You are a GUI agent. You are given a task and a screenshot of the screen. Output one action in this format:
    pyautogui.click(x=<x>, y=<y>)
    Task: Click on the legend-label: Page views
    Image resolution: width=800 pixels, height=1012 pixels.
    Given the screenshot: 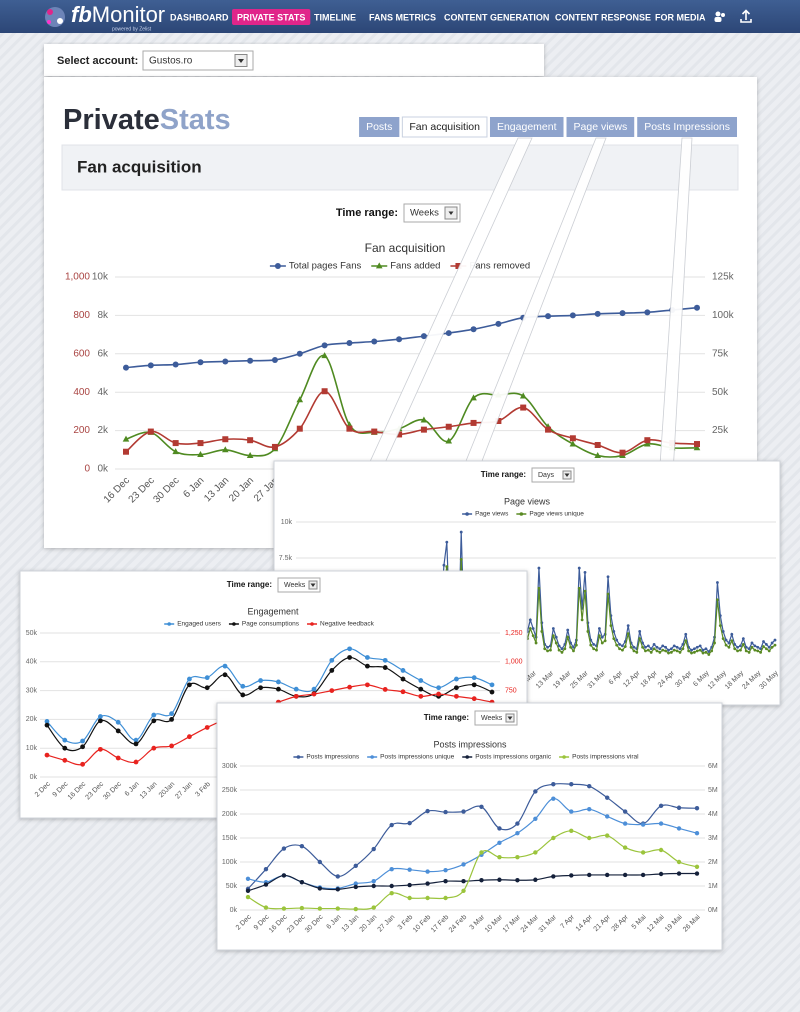 What is the action you would take?
    pyautogui.click(x=492, y=514)
    